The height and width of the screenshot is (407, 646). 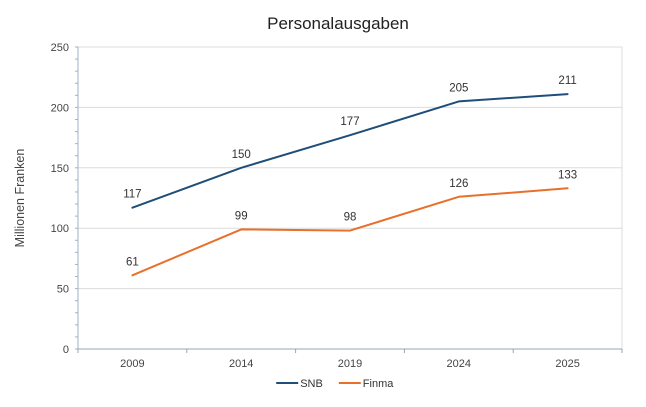 What do you see at coordinates (311, 384) in the screenshot?
I see `legend-label: SNB` at bounding box center [311, 384].